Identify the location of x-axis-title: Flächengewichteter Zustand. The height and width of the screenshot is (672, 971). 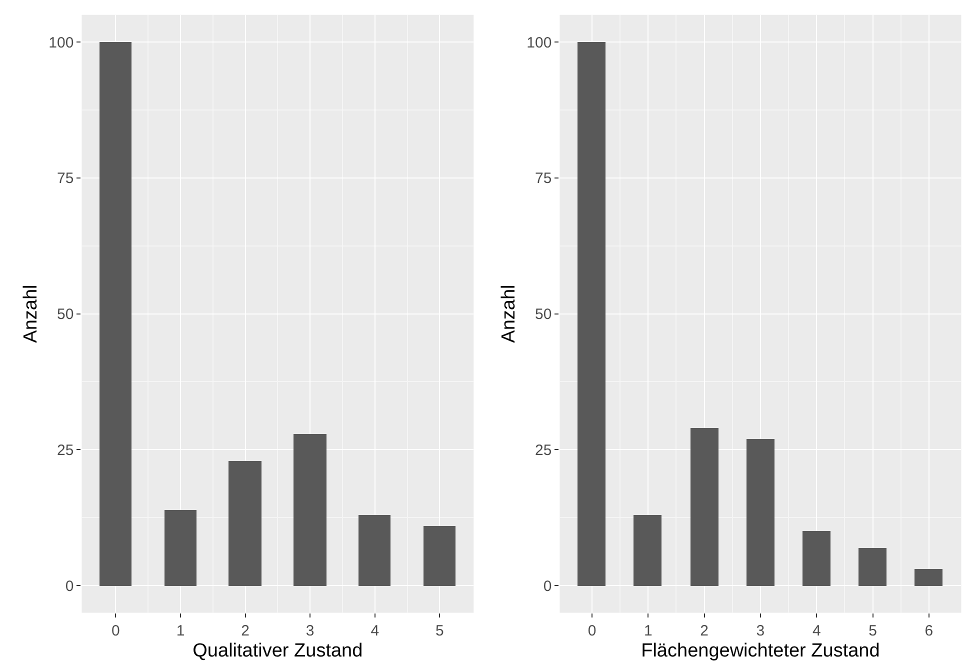
(760, 651).